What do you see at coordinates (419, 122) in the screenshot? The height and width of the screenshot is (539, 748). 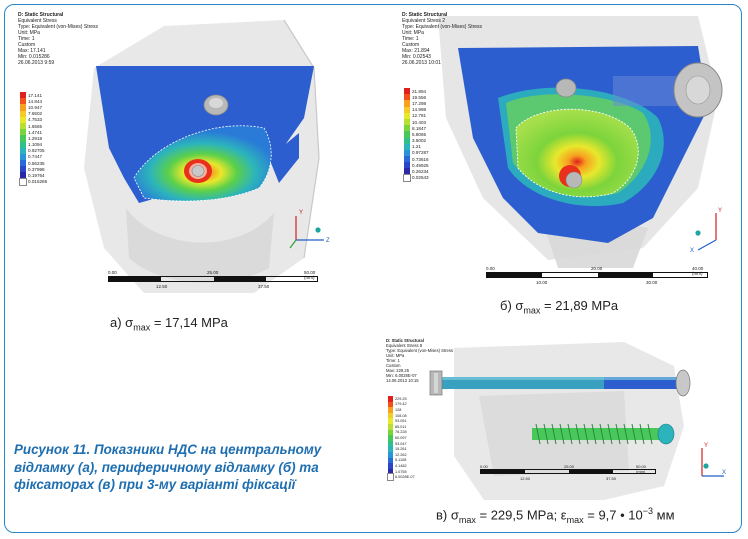 I see `legend-label: 10.403` at bounding box center [419, 122].